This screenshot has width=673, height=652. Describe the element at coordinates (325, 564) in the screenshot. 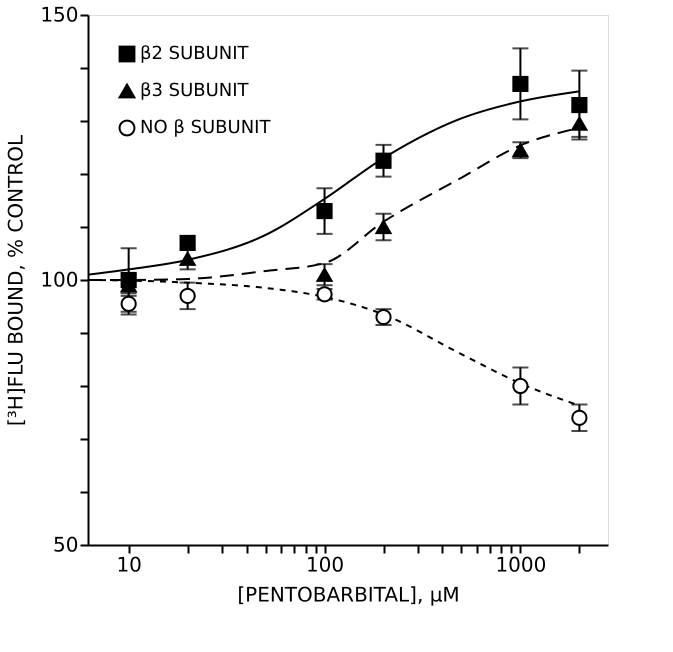

I see `x-tick-label: 100` at that location.